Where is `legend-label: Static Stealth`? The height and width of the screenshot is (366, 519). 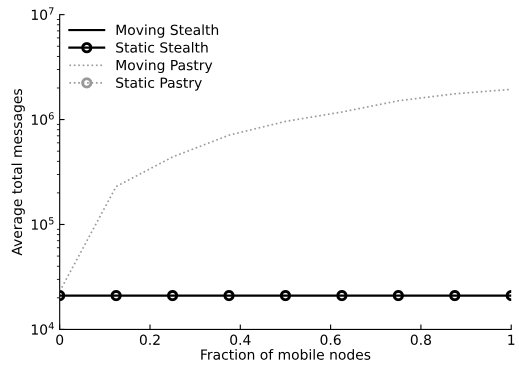 legend-label: Static Stealth is located at coordinates (162, 47).